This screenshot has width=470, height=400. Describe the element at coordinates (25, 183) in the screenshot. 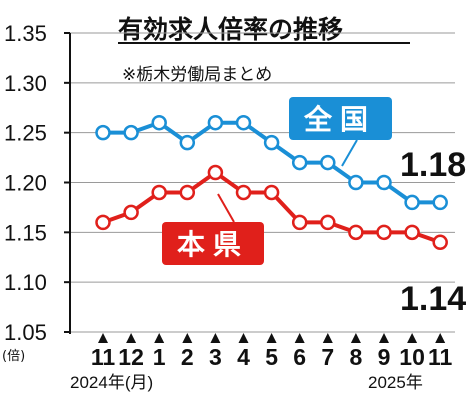

I see `y-tick-label: 1.20` at that location.